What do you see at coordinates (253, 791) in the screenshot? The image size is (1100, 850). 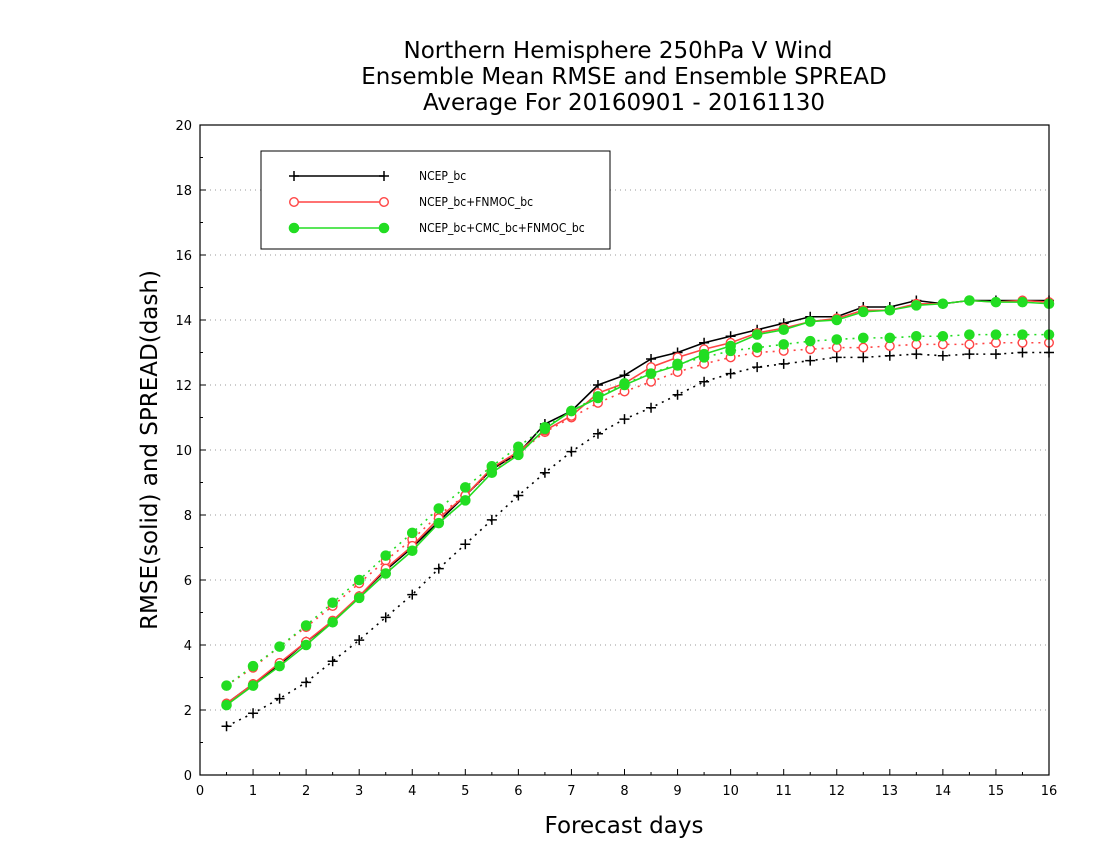 I see `x-tick-label: 1` at bounding box center [253, 791].